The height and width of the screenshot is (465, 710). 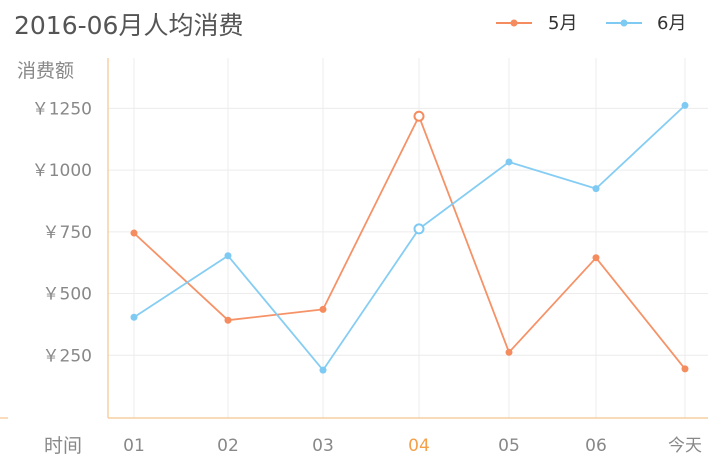 I want to click on legend-item-series-1: 5月, so click(x=536, y=23).